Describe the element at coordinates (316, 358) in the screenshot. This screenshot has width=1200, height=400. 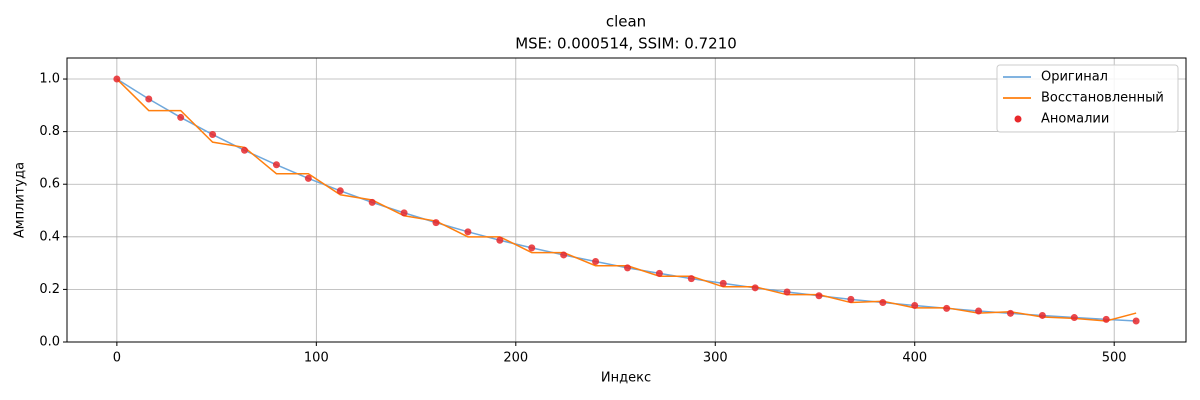
I see `x-tick-label: 100` at that location.